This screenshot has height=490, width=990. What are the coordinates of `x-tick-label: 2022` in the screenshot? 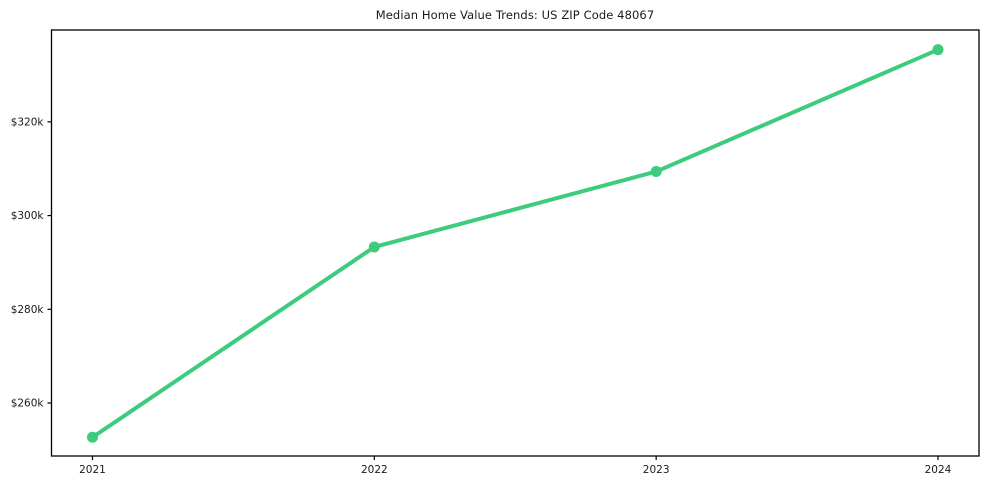 It's located at (374, 470).